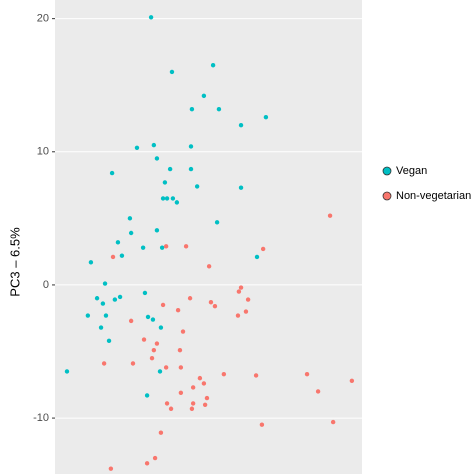 The height and width of the screenshot is (474, 474). I want to click on y-tick-label: 10, so click(43, 152).